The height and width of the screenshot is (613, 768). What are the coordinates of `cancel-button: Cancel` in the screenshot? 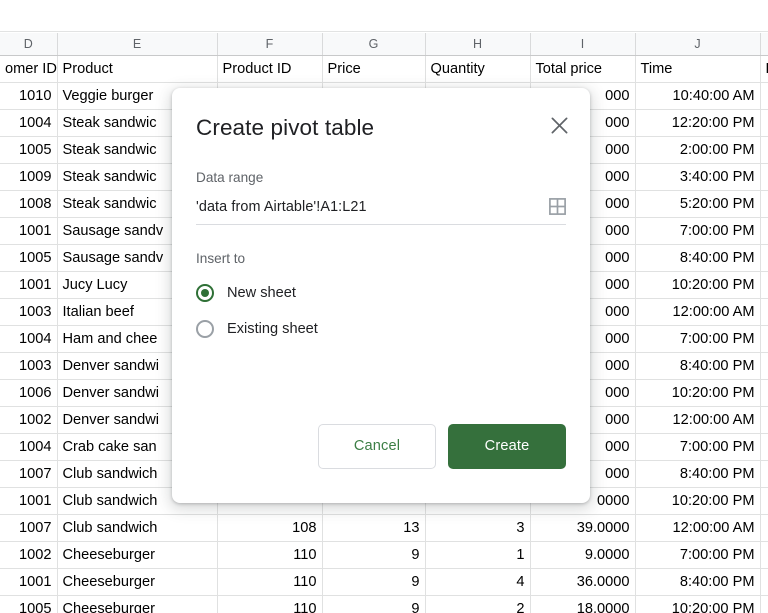 It's located at (377, 446).